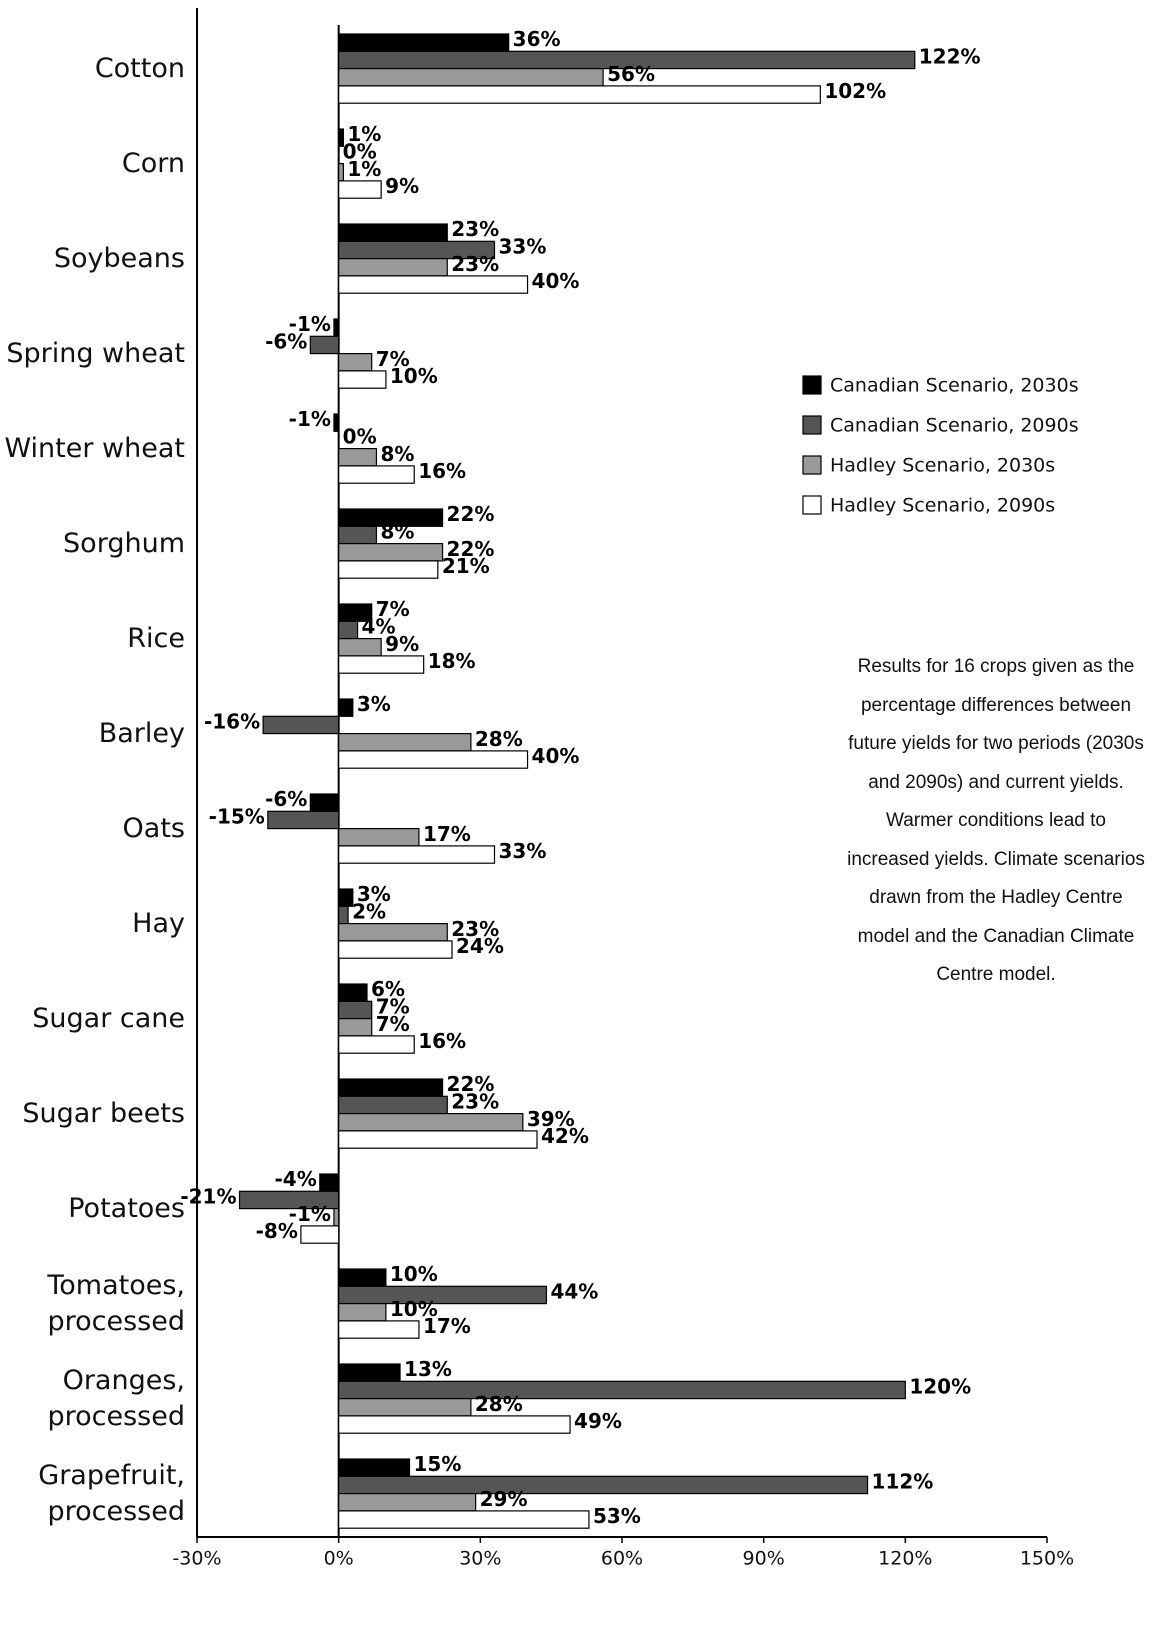 The width and height of the screenshot is (1156, 1635). What do you see at coordinates (153, 828) in the screenshot?
I see `category-label: Oats` at bounding box center [153, 828].